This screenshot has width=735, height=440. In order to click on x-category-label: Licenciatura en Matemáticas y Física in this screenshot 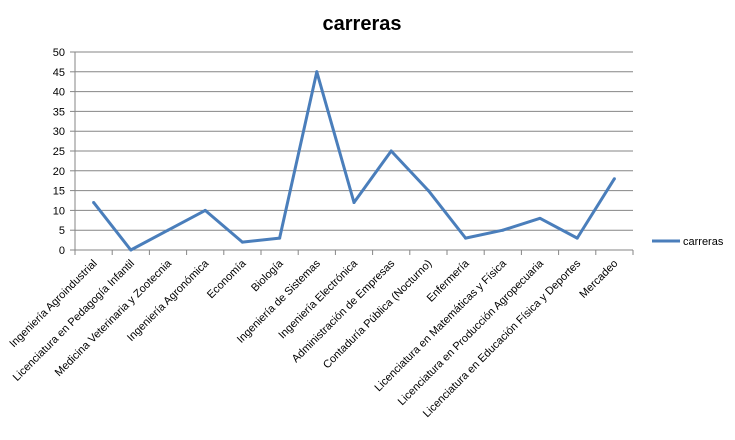, I will do `click(440, 325)`.